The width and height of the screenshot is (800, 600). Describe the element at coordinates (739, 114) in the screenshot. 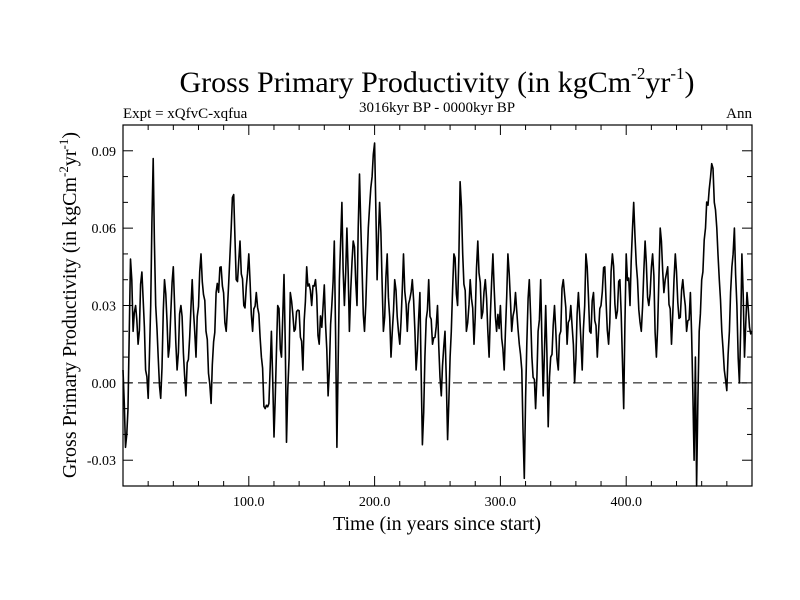

I see `season-label: Ann` at that location.